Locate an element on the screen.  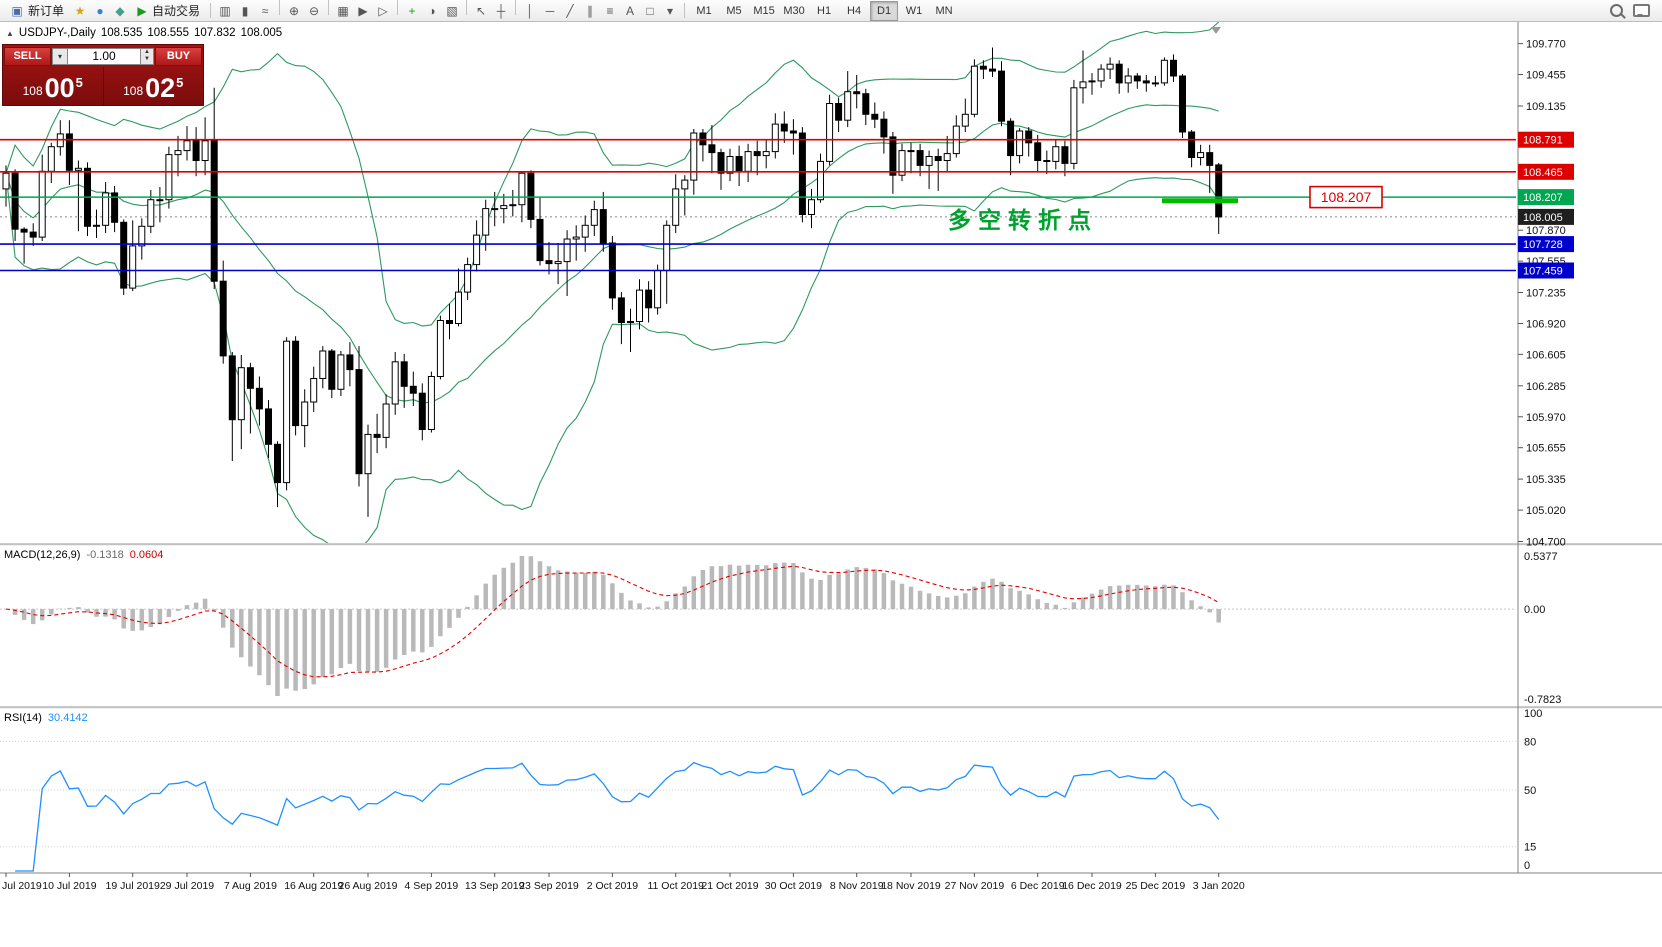
price-scale-label: 106.605 is located at coordinates (1546, 355).